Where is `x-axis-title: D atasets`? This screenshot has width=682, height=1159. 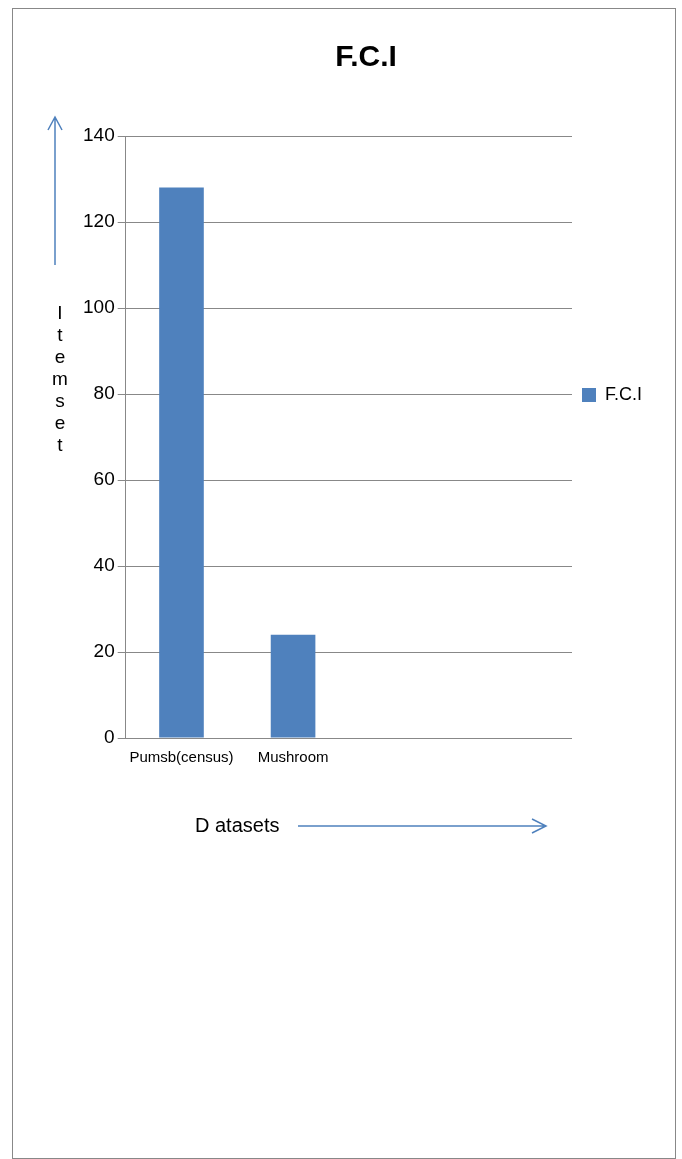
x-axis-title: D atasets is located at coordinates (237, 825).